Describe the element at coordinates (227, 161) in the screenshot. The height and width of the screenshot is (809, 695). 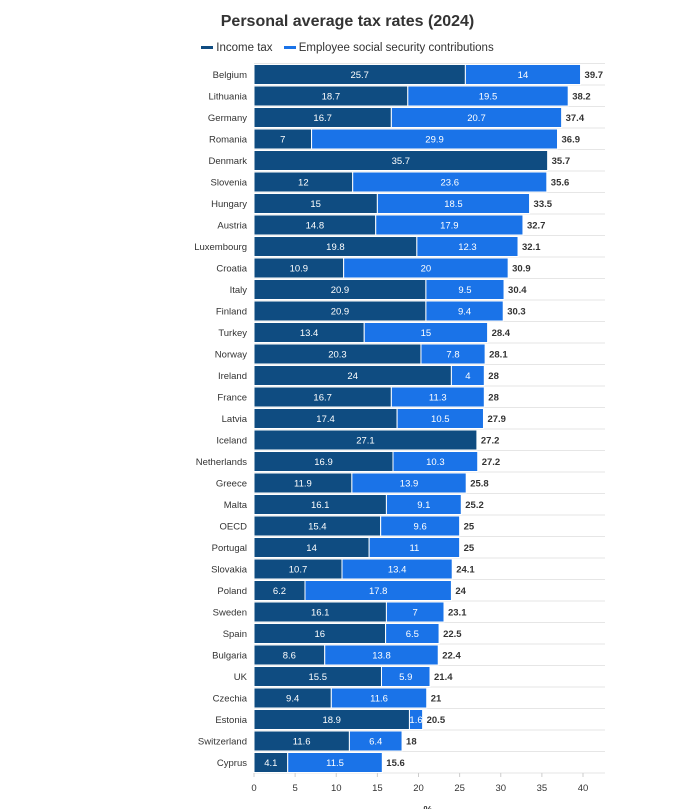
I see `category-label: Denmark` at that location.